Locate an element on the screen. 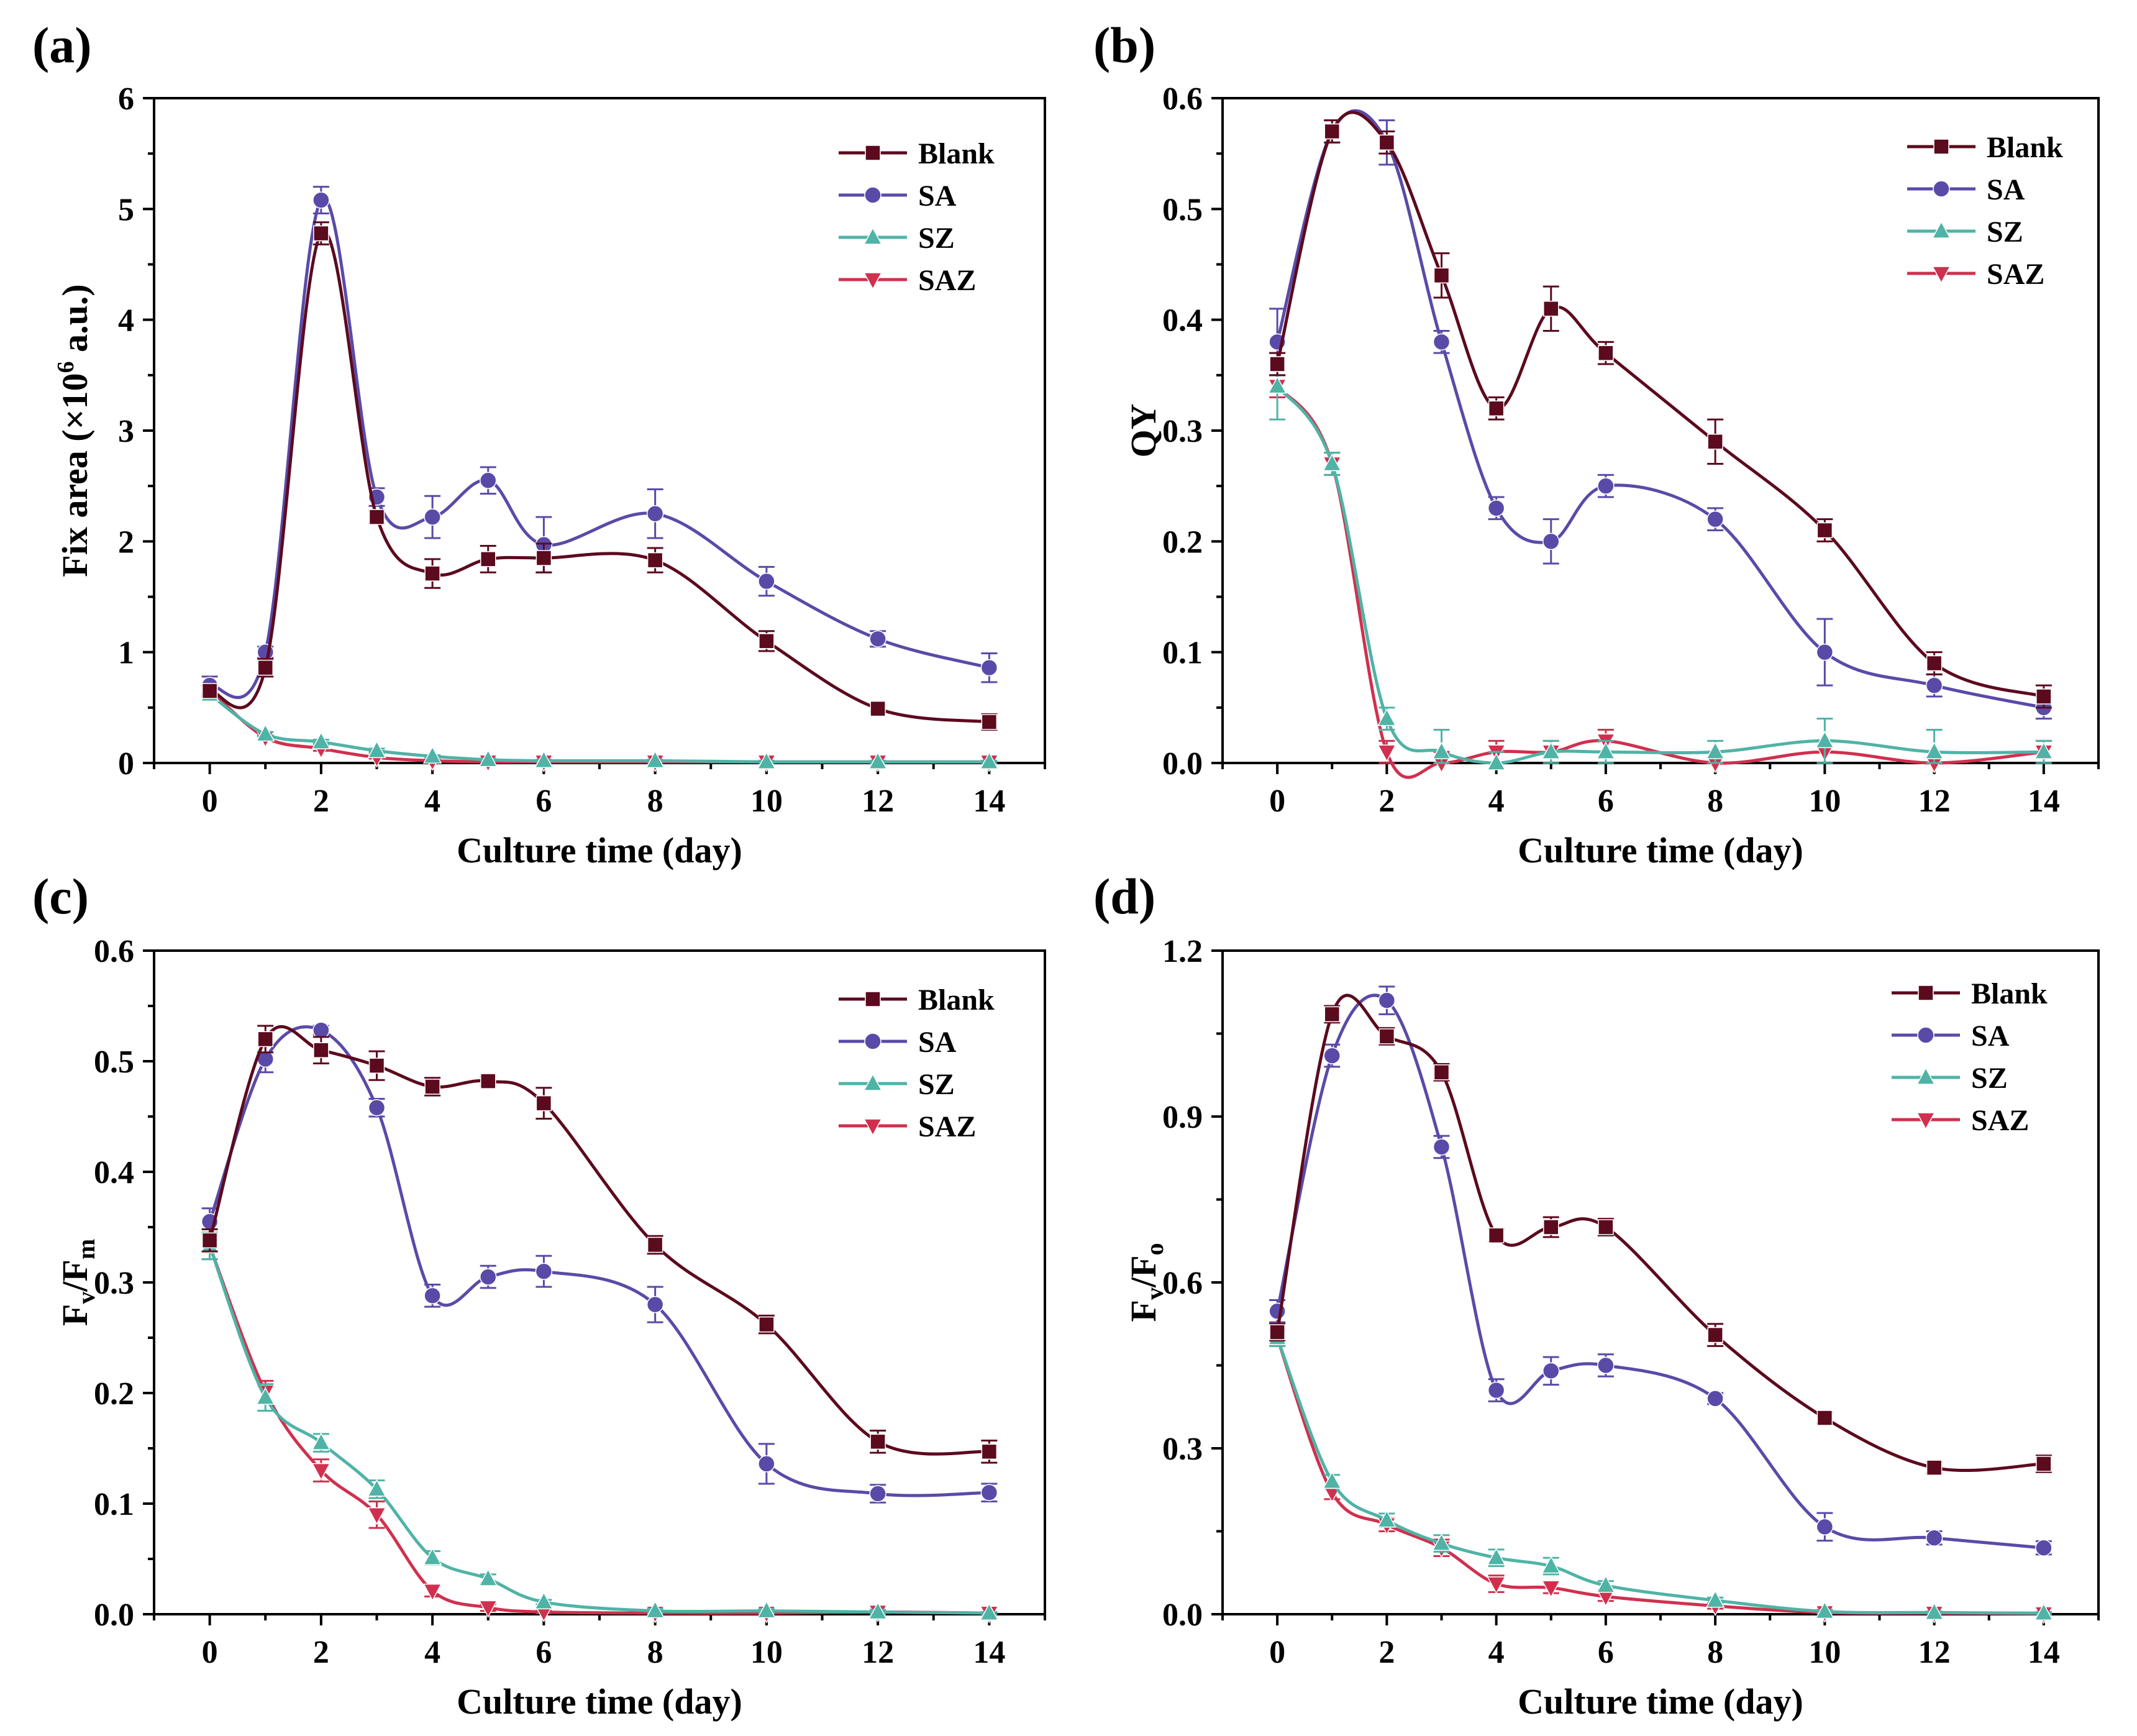 The width and height of the screenshot is (2137, 1736). y-tick-label: 3 is located at coordinates (126, 431).